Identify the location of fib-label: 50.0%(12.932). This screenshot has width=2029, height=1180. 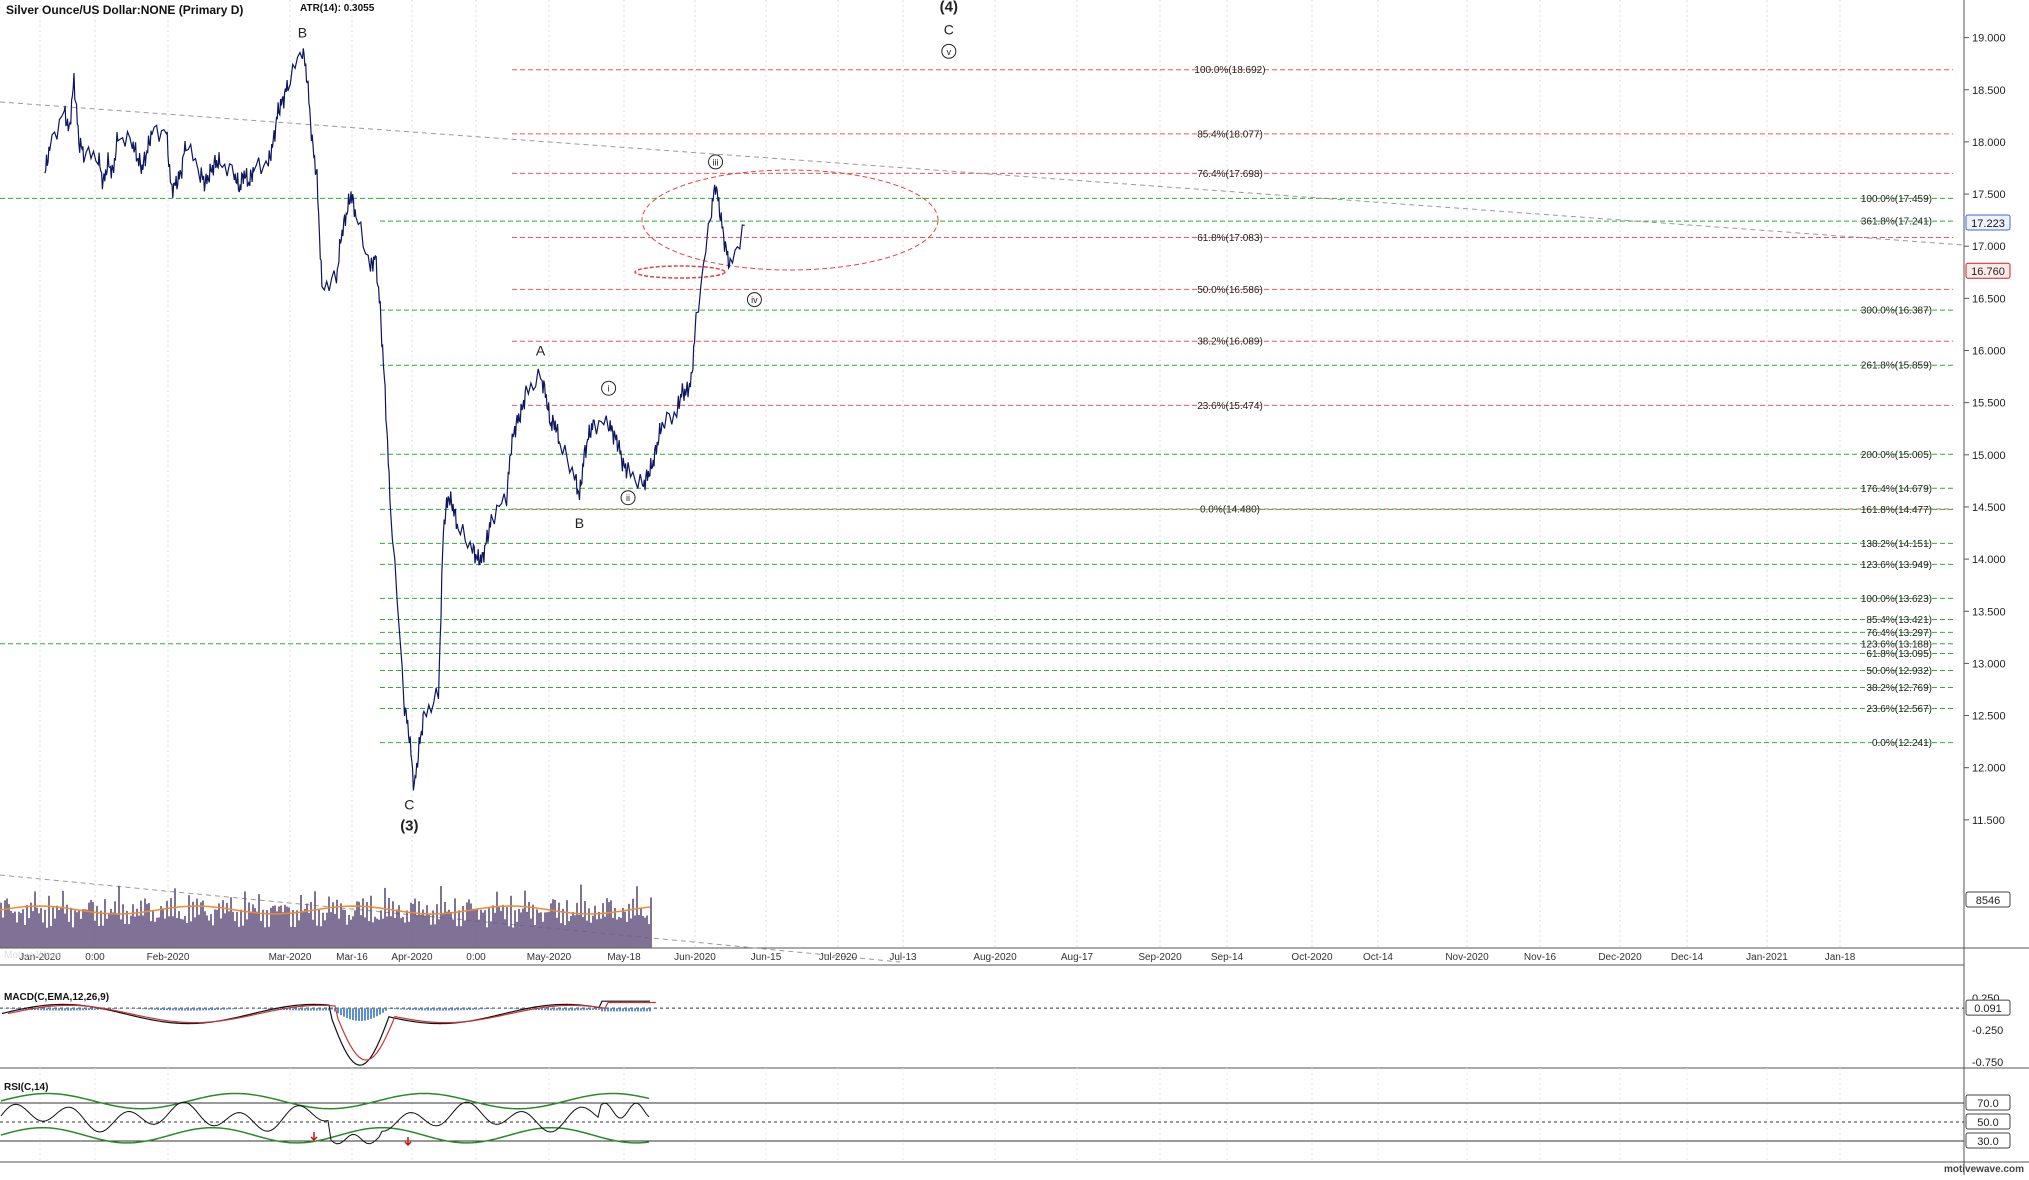
(1899, 671).